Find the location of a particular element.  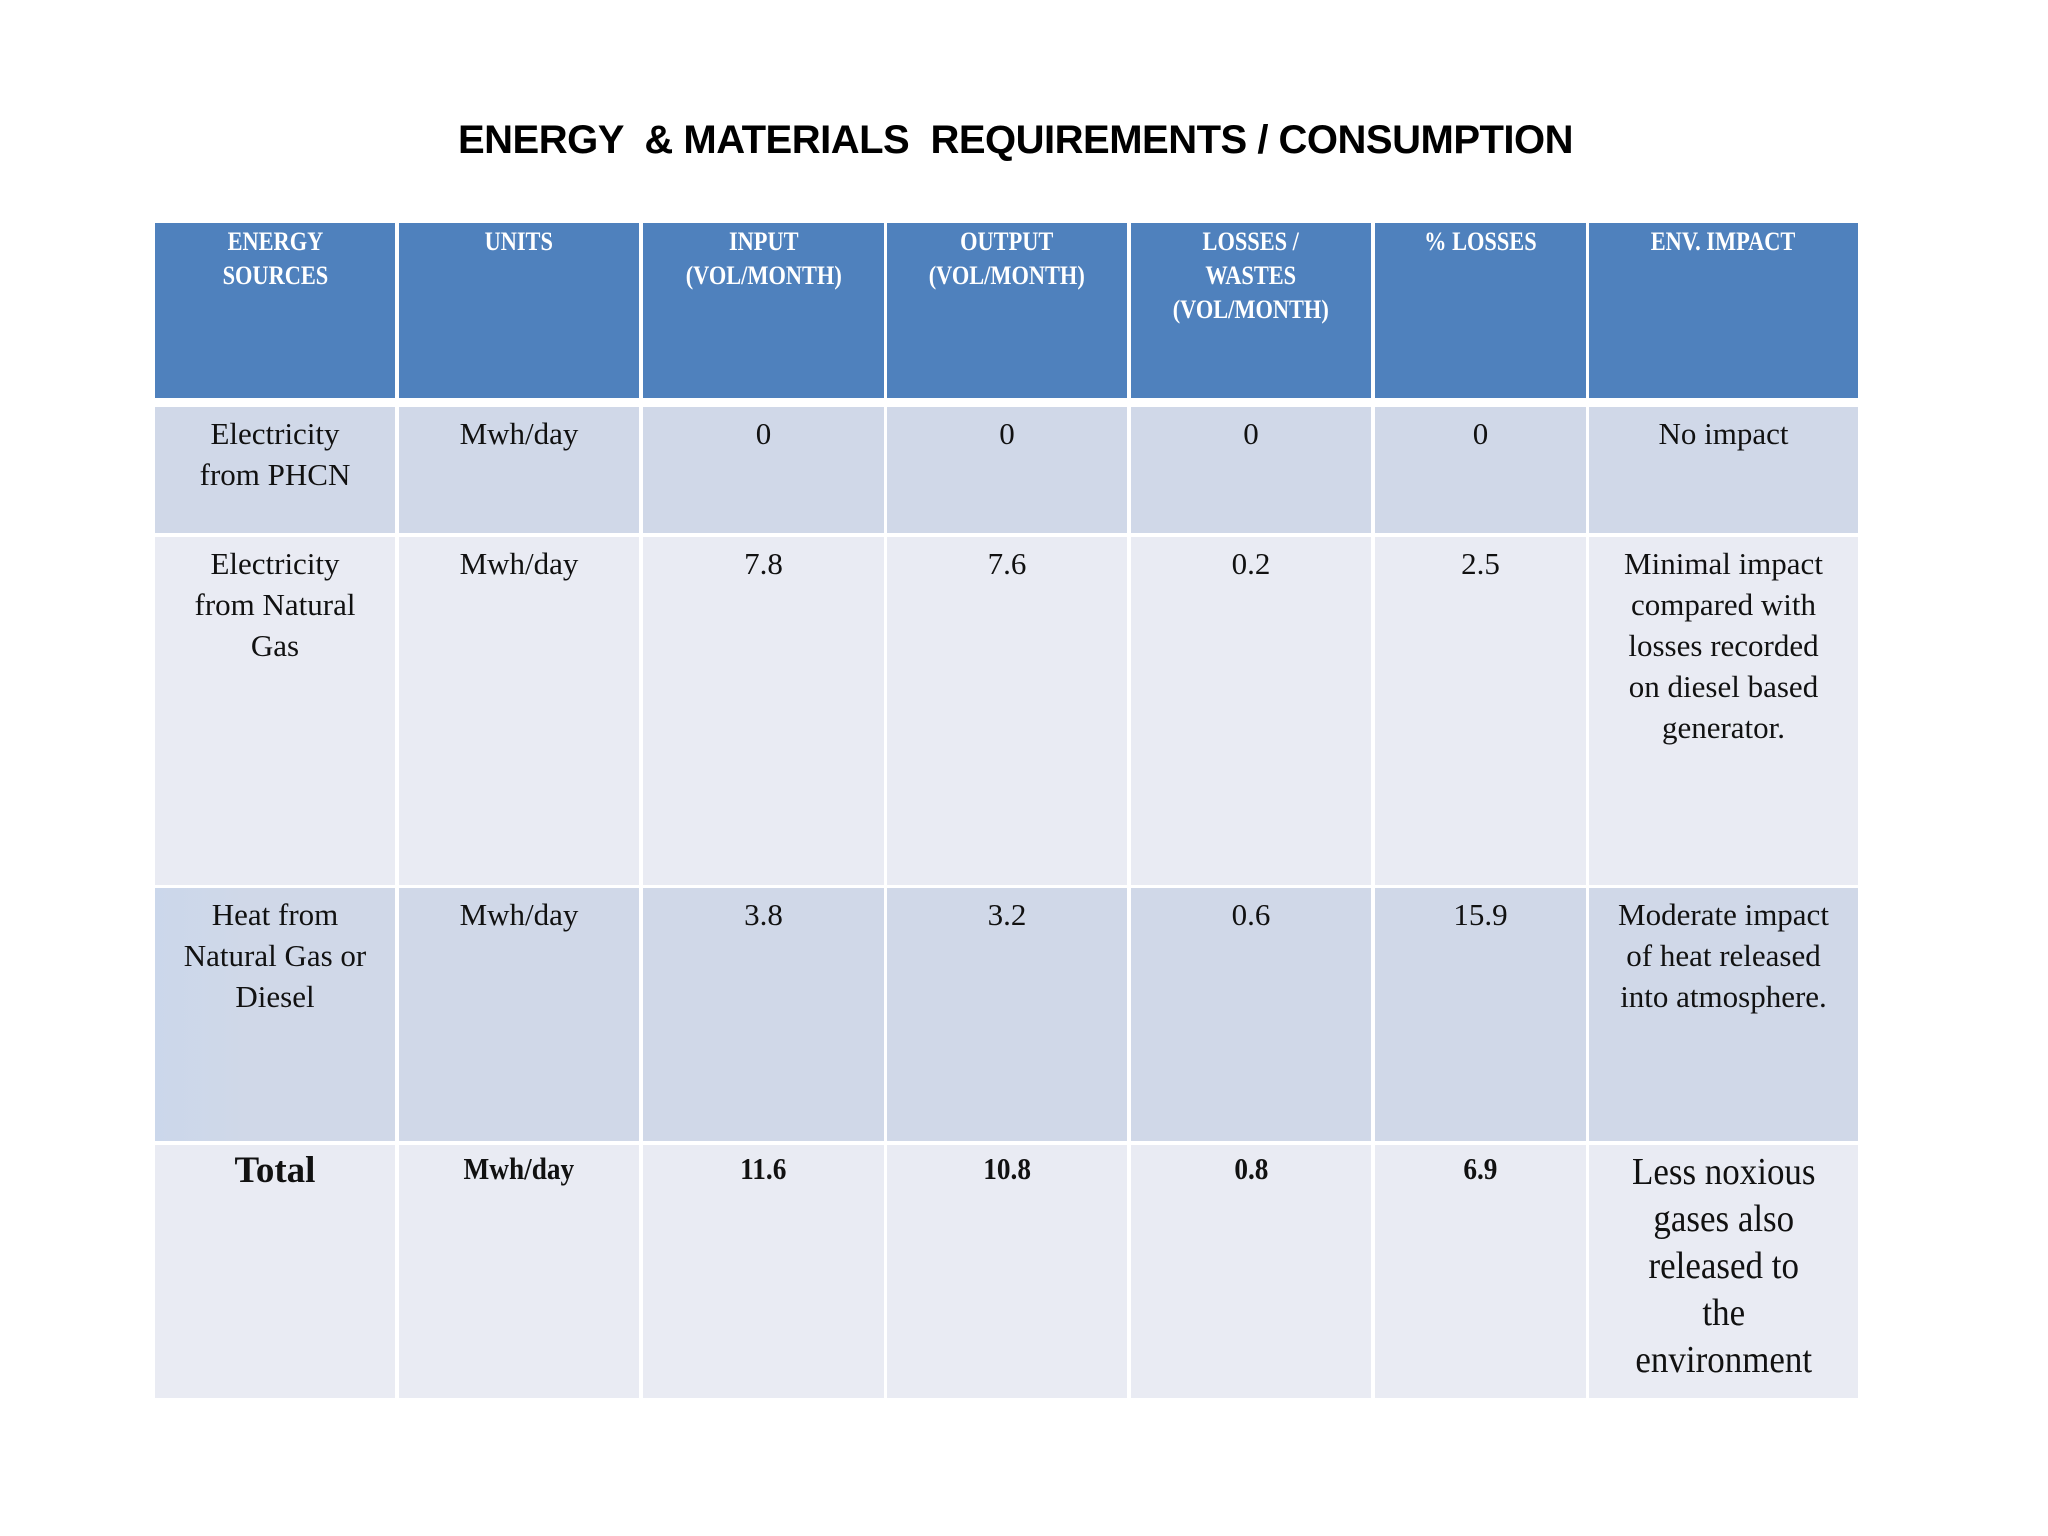

total-losses: 0.8 is located at coordinates (1251, 1271).